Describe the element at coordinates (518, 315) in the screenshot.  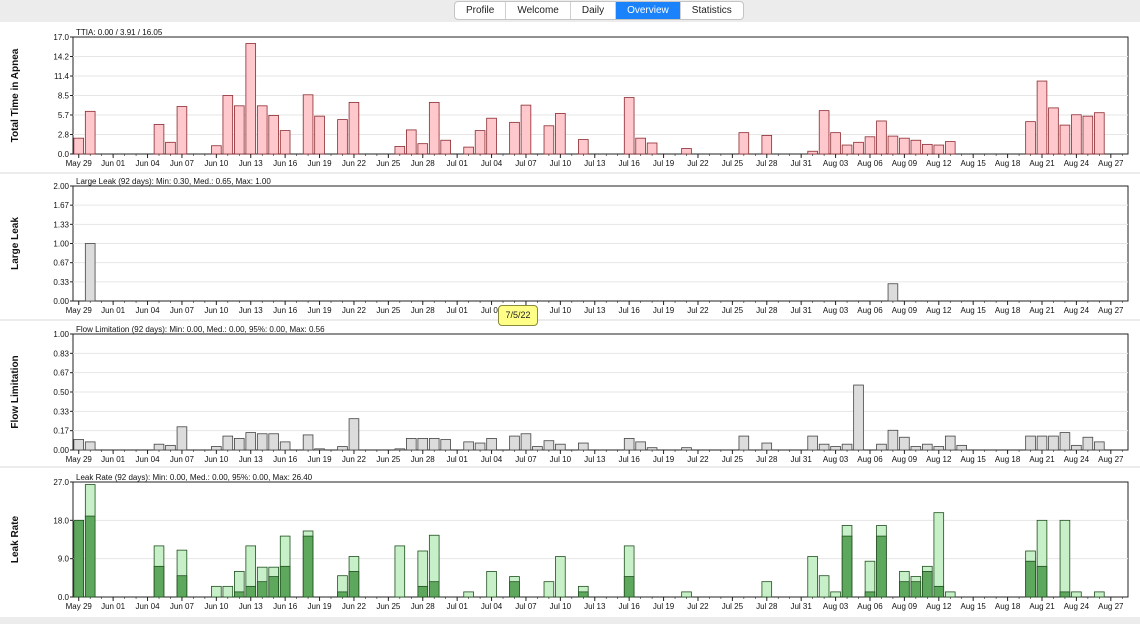
I see `date-tooltip: 7/5/22` at that location.